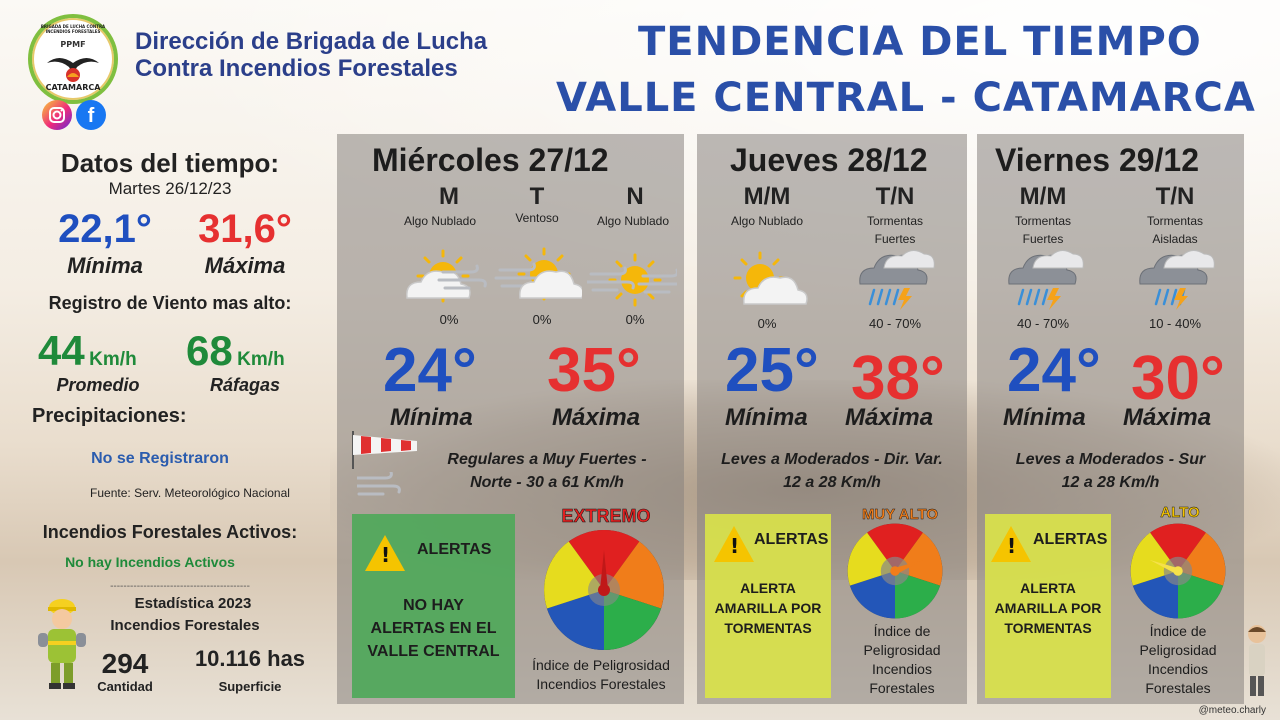  Describe the element at coordinates (57, 115) in the screenshot. I see `instagram-icon` at that location.